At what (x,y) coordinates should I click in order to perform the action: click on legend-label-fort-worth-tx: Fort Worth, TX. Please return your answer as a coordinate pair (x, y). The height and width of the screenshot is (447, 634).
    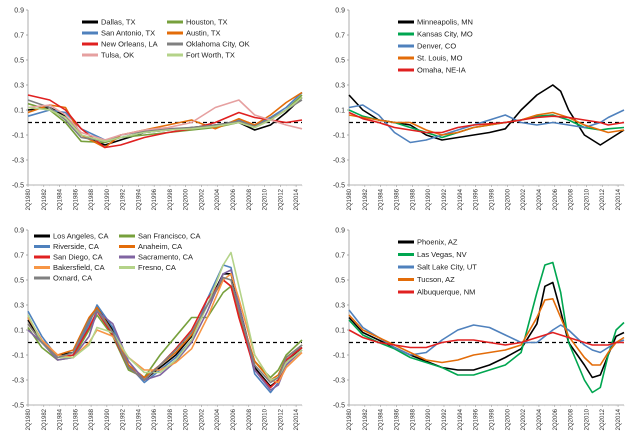
    Looking at the image, I should click on (210, 55).